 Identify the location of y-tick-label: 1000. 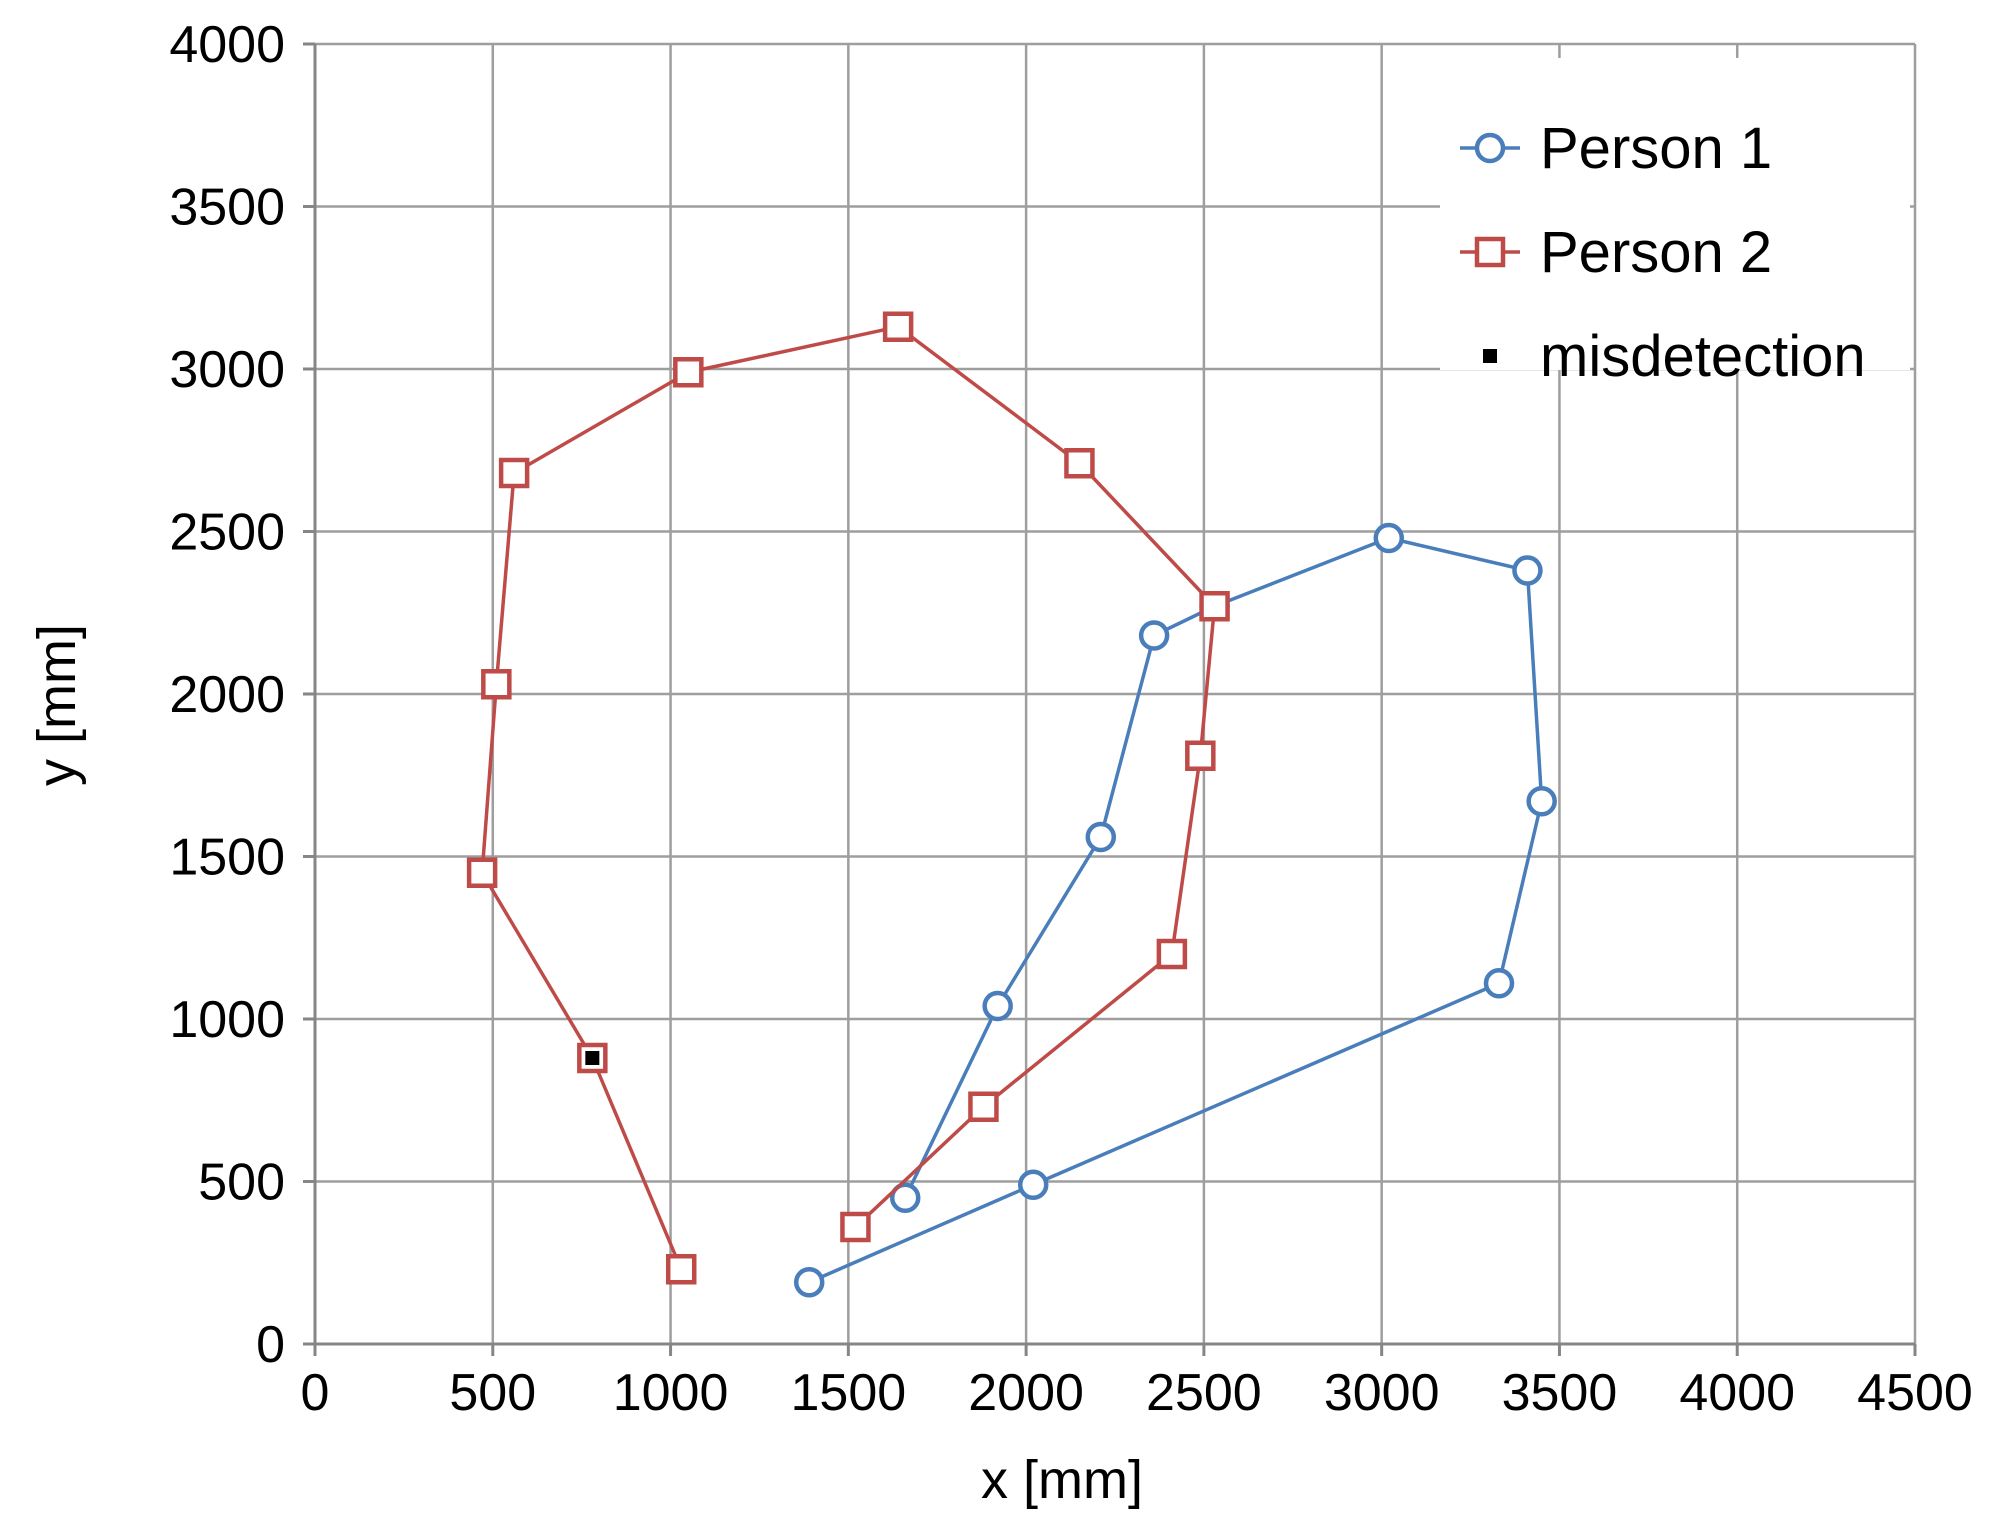
(227, 1020).